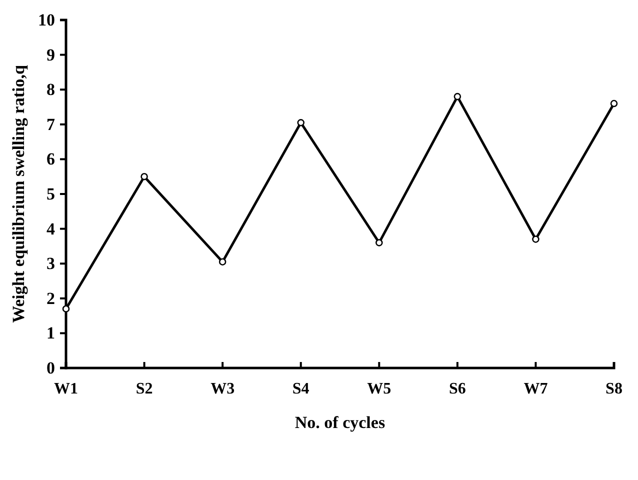  Describe the element at coordinates (50, 90) in the screenshot. I see `y-tick-label: 8` at that location.